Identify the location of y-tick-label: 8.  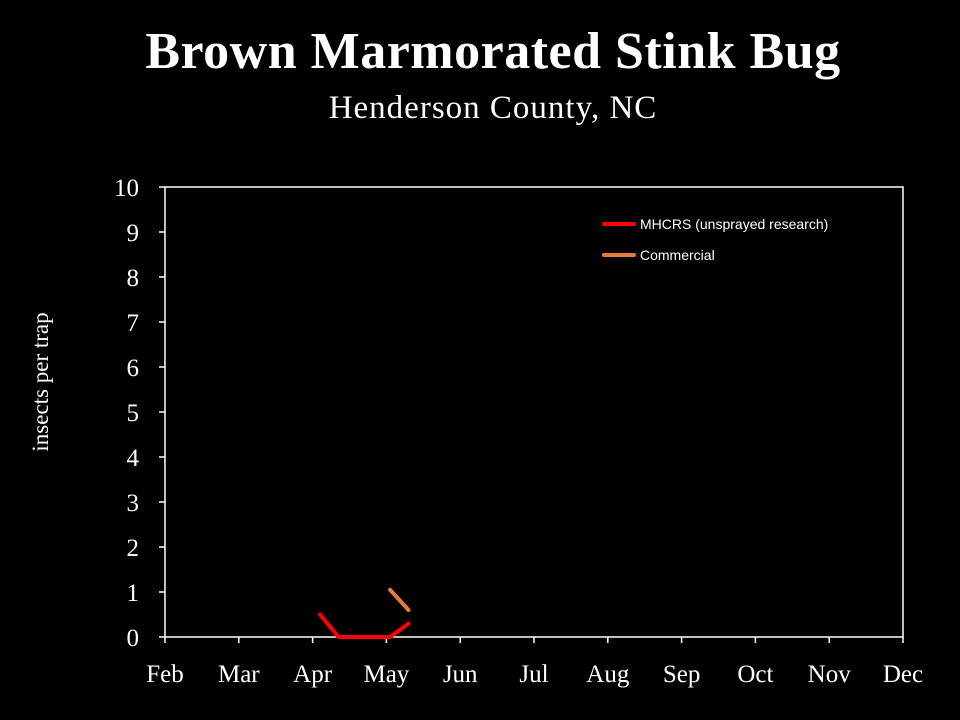
(133, 278).